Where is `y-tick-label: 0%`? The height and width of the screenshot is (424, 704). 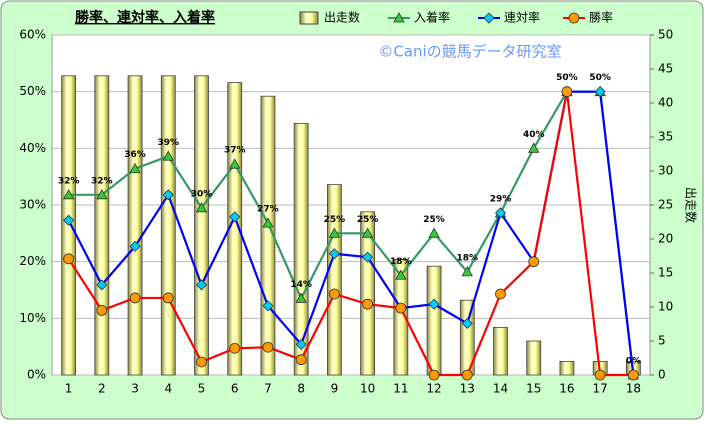 y-tick-label: 0% is located at coordinates (36, 375).